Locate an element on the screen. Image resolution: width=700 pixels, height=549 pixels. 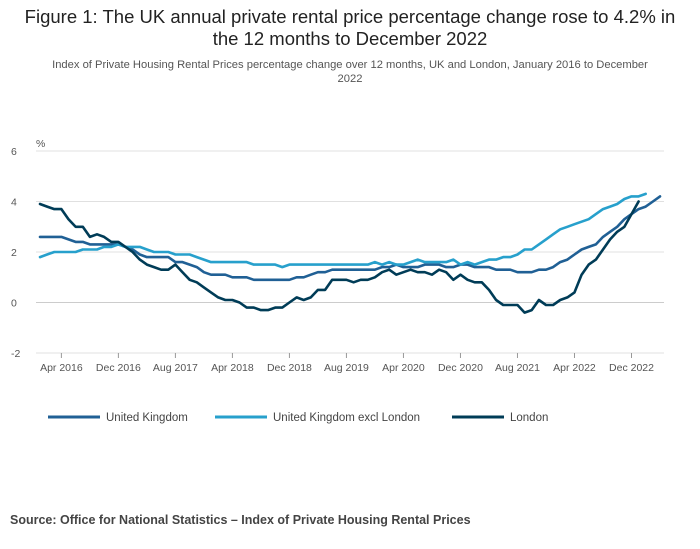
legend-label: United Kingdom is located at coordinates (147, 418).